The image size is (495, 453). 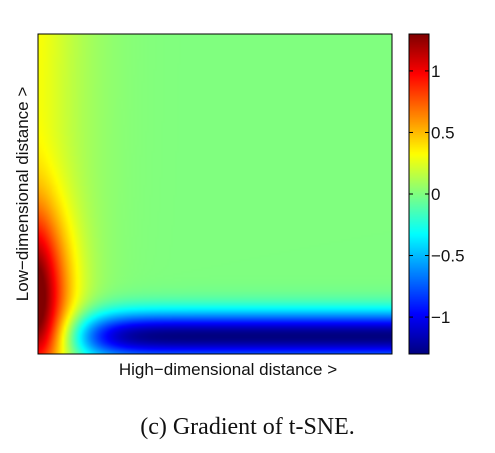 I want to click on colorbar-tick-label: −0.5, so click(x=448, y=256).